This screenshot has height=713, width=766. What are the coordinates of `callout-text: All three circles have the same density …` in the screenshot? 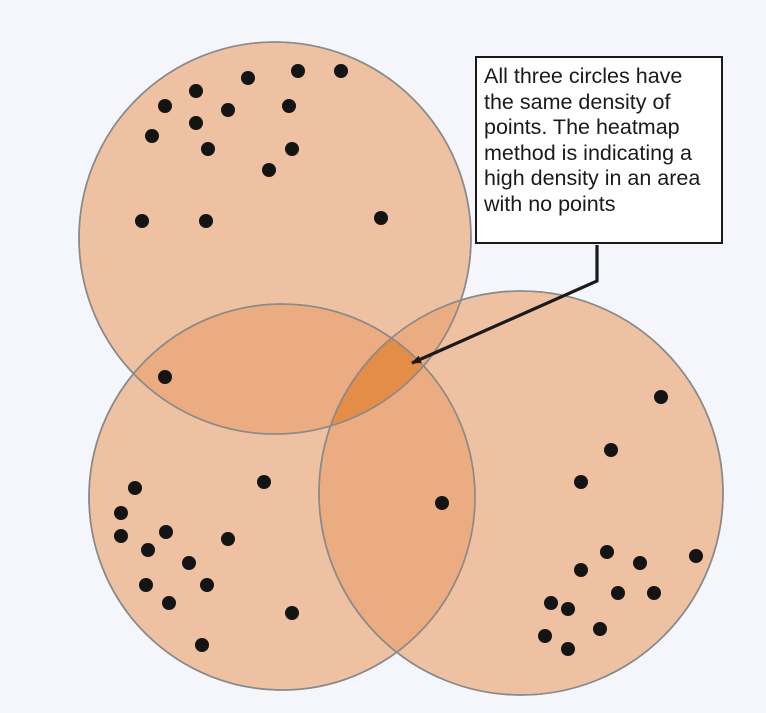 It's located at (592, 140).